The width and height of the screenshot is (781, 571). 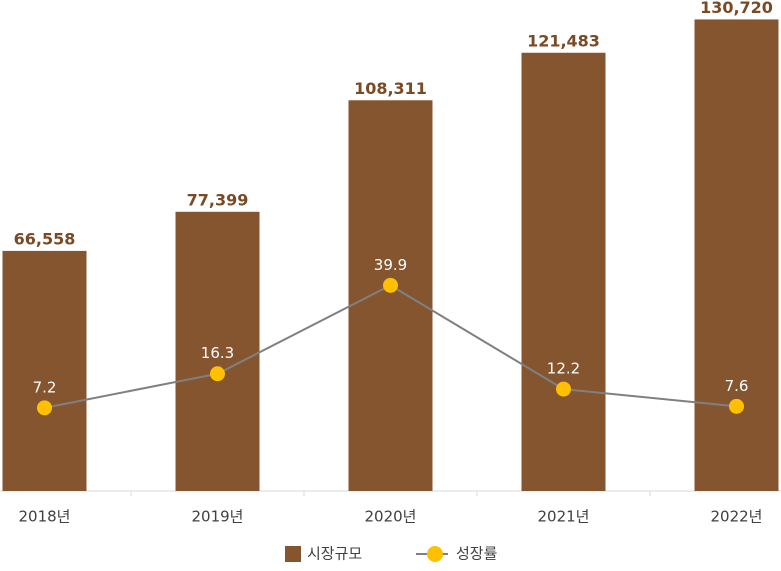 What do you see at coordinates (45, 387) in the screenshot?
I see `value-label: 7.2` at bounding box center [45, 387].